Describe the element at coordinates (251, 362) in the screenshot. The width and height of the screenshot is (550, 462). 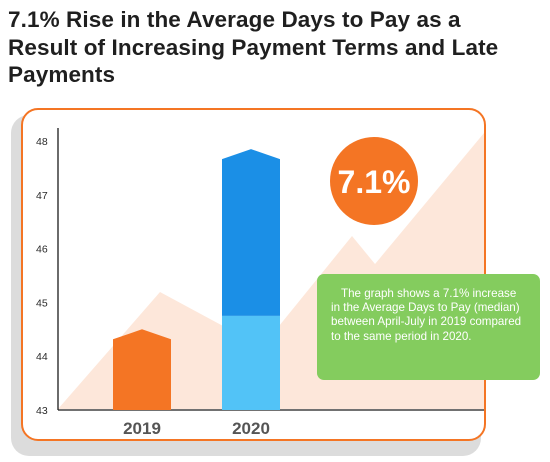
I see `bar-2020-lower-segment` at that location.